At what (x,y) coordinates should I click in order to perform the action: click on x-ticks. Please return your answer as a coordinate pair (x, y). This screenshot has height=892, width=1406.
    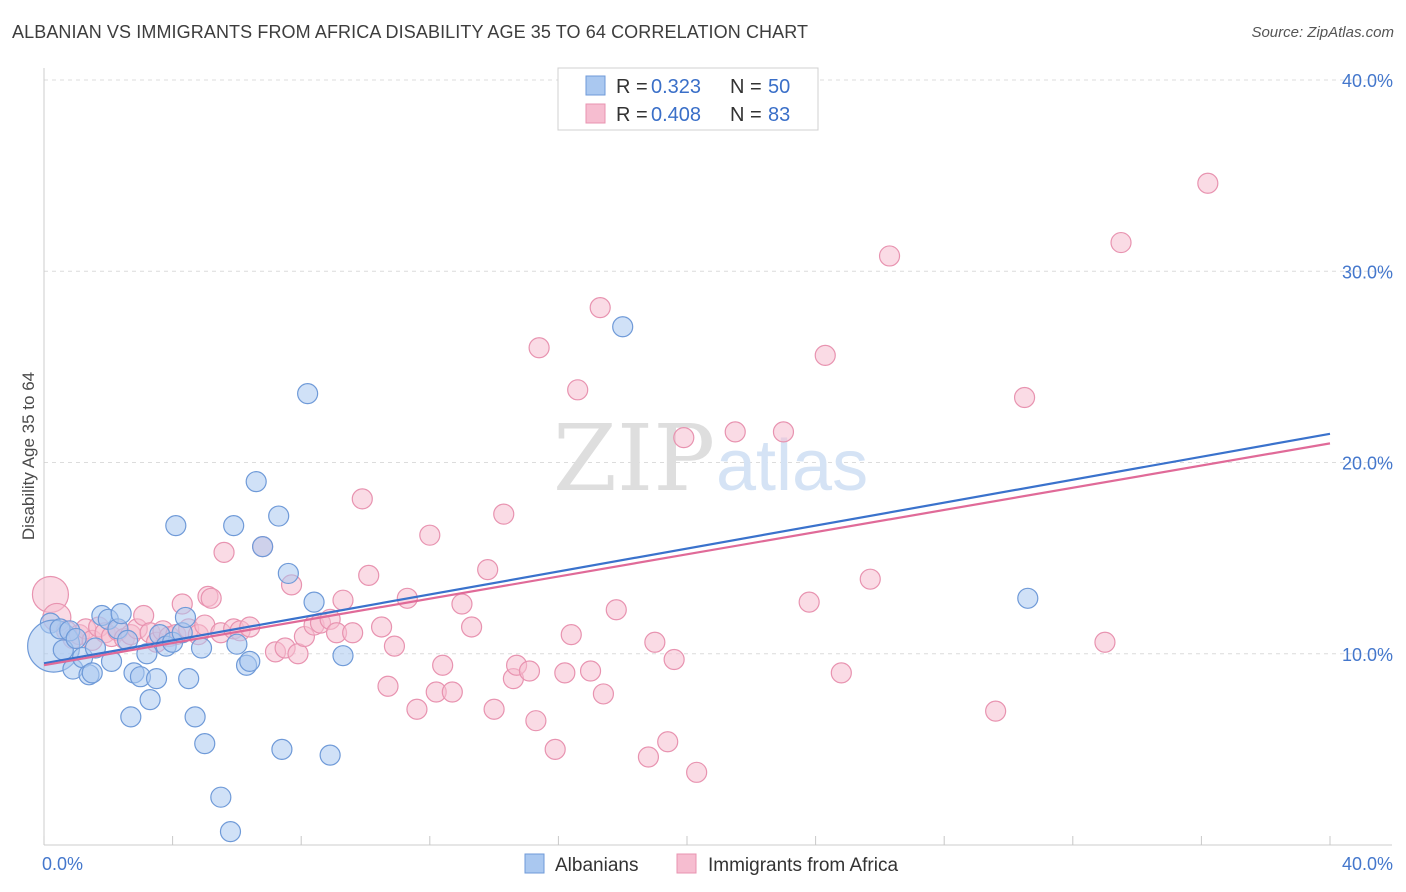
    Looking at the image, I should click on (687, 840).